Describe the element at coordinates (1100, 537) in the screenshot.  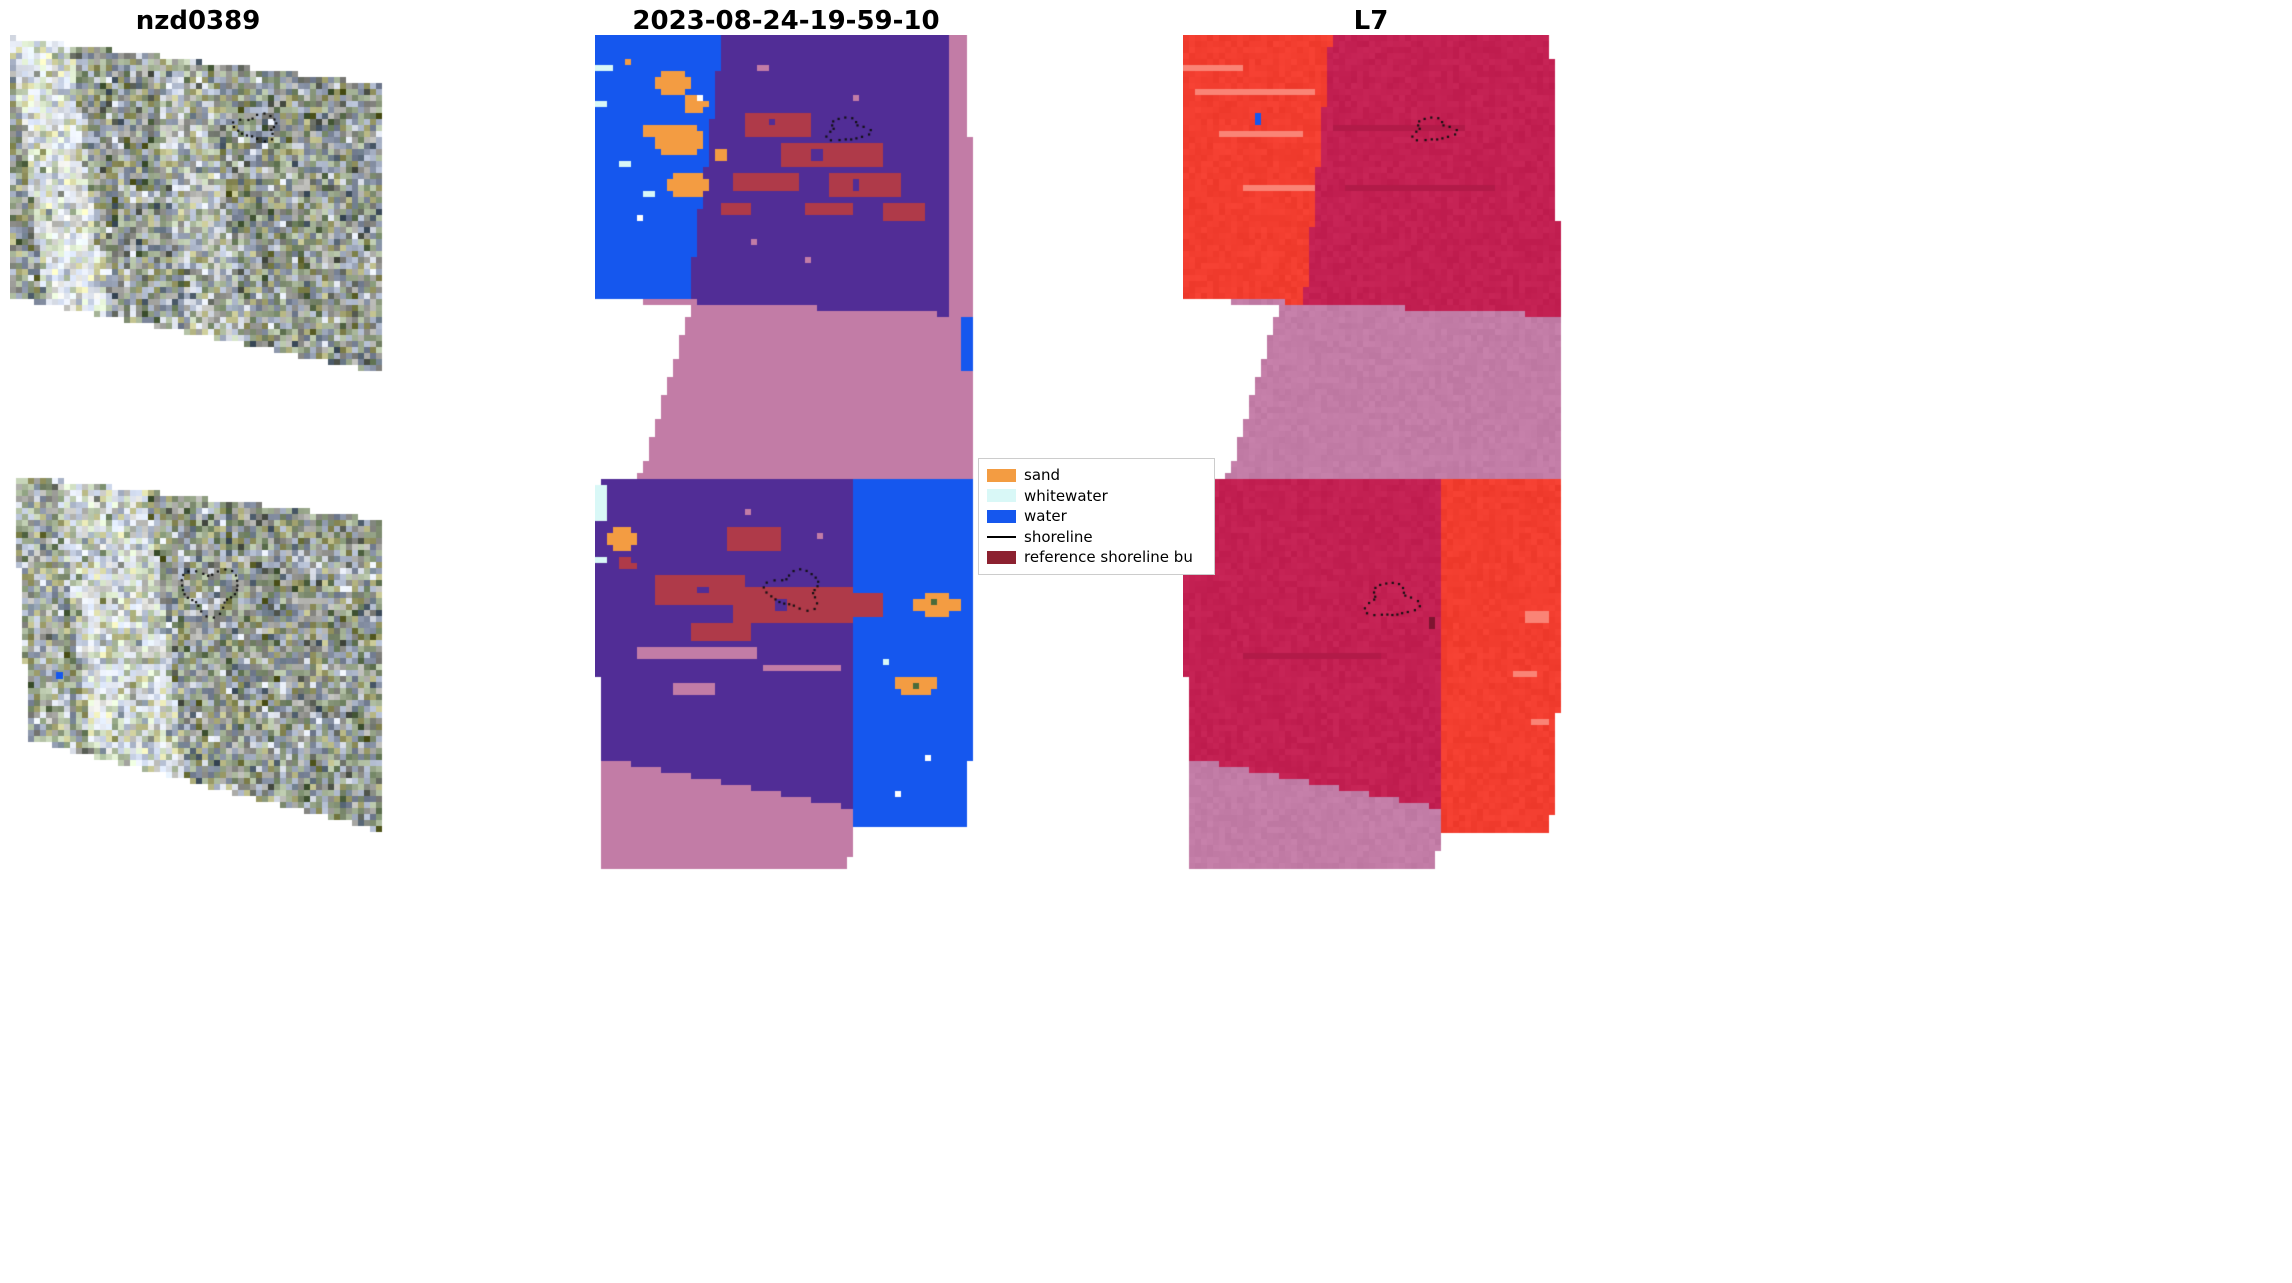
I see `legend-item-shoreline: shoreline` at that location.